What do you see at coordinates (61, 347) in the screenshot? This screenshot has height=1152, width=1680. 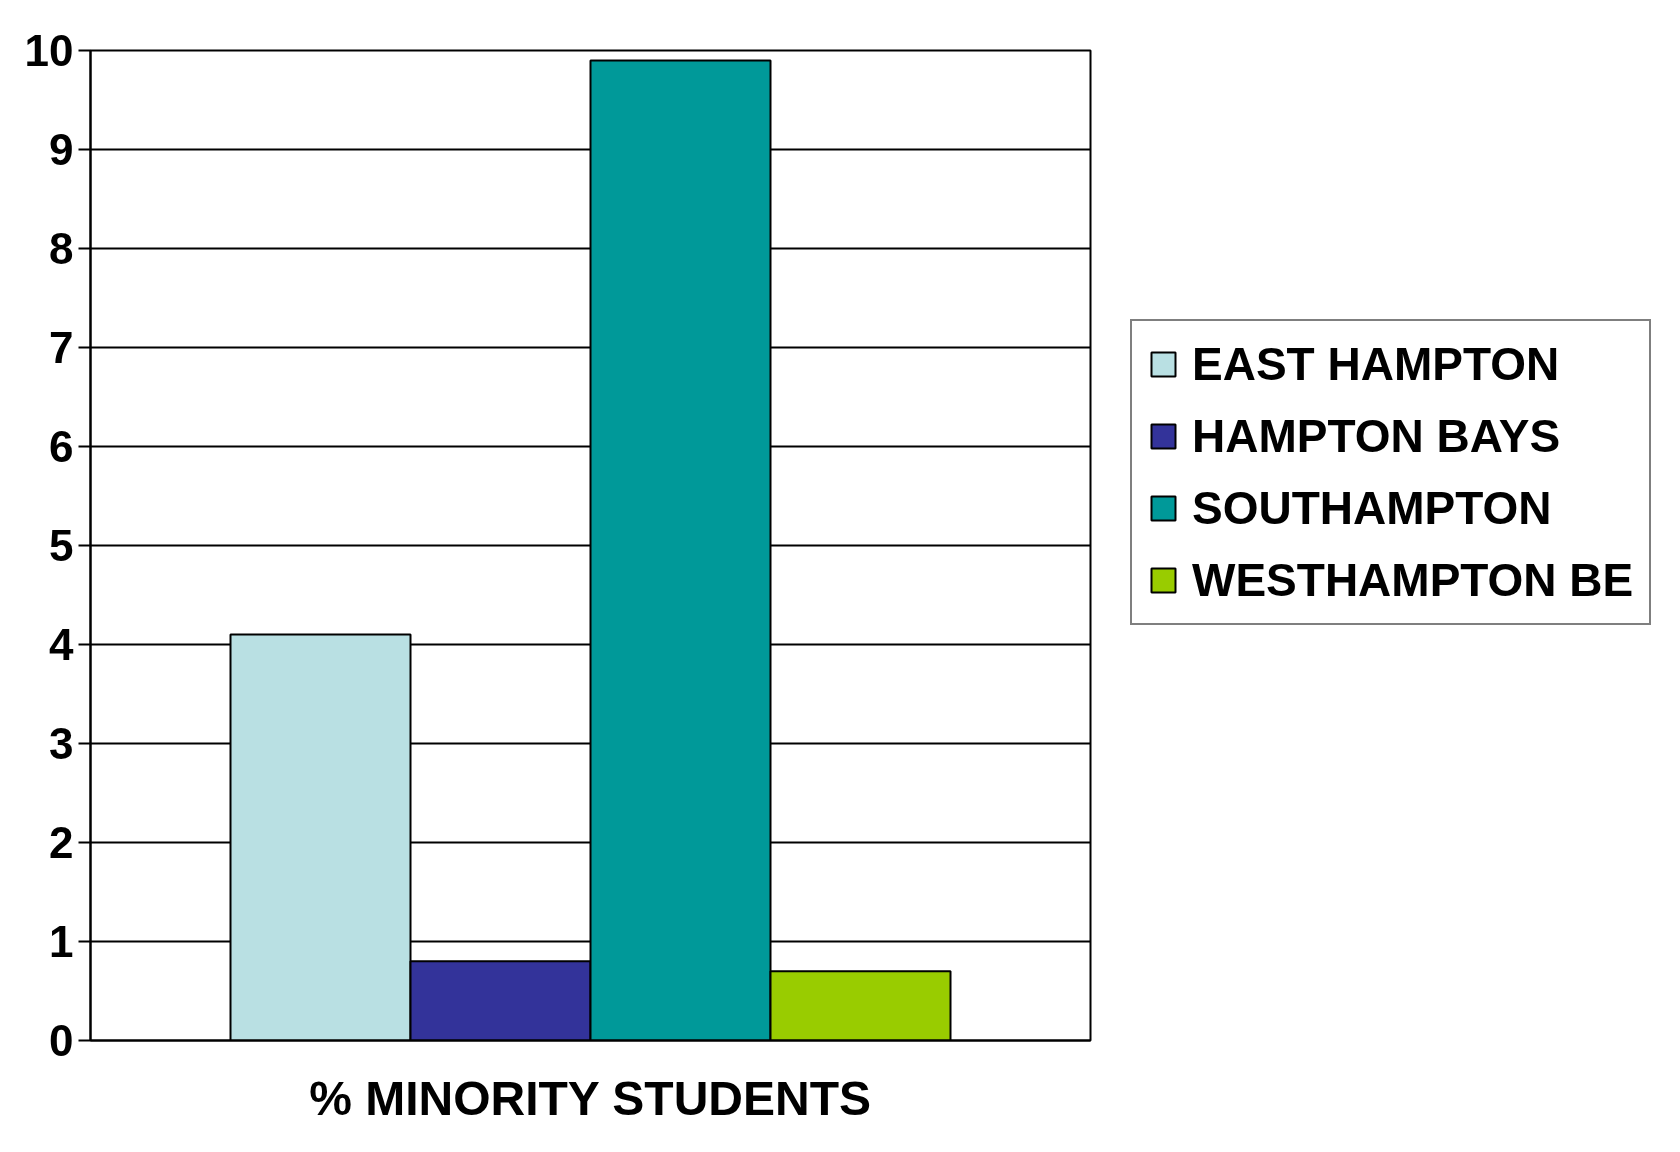 I see `y-tick-label: 7` at bounding box center [61, 347].